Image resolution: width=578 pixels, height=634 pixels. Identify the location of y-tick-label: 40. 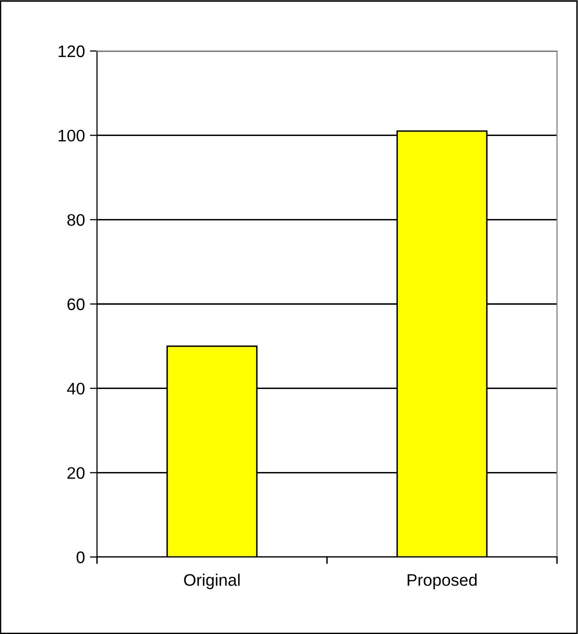
(76, 388).